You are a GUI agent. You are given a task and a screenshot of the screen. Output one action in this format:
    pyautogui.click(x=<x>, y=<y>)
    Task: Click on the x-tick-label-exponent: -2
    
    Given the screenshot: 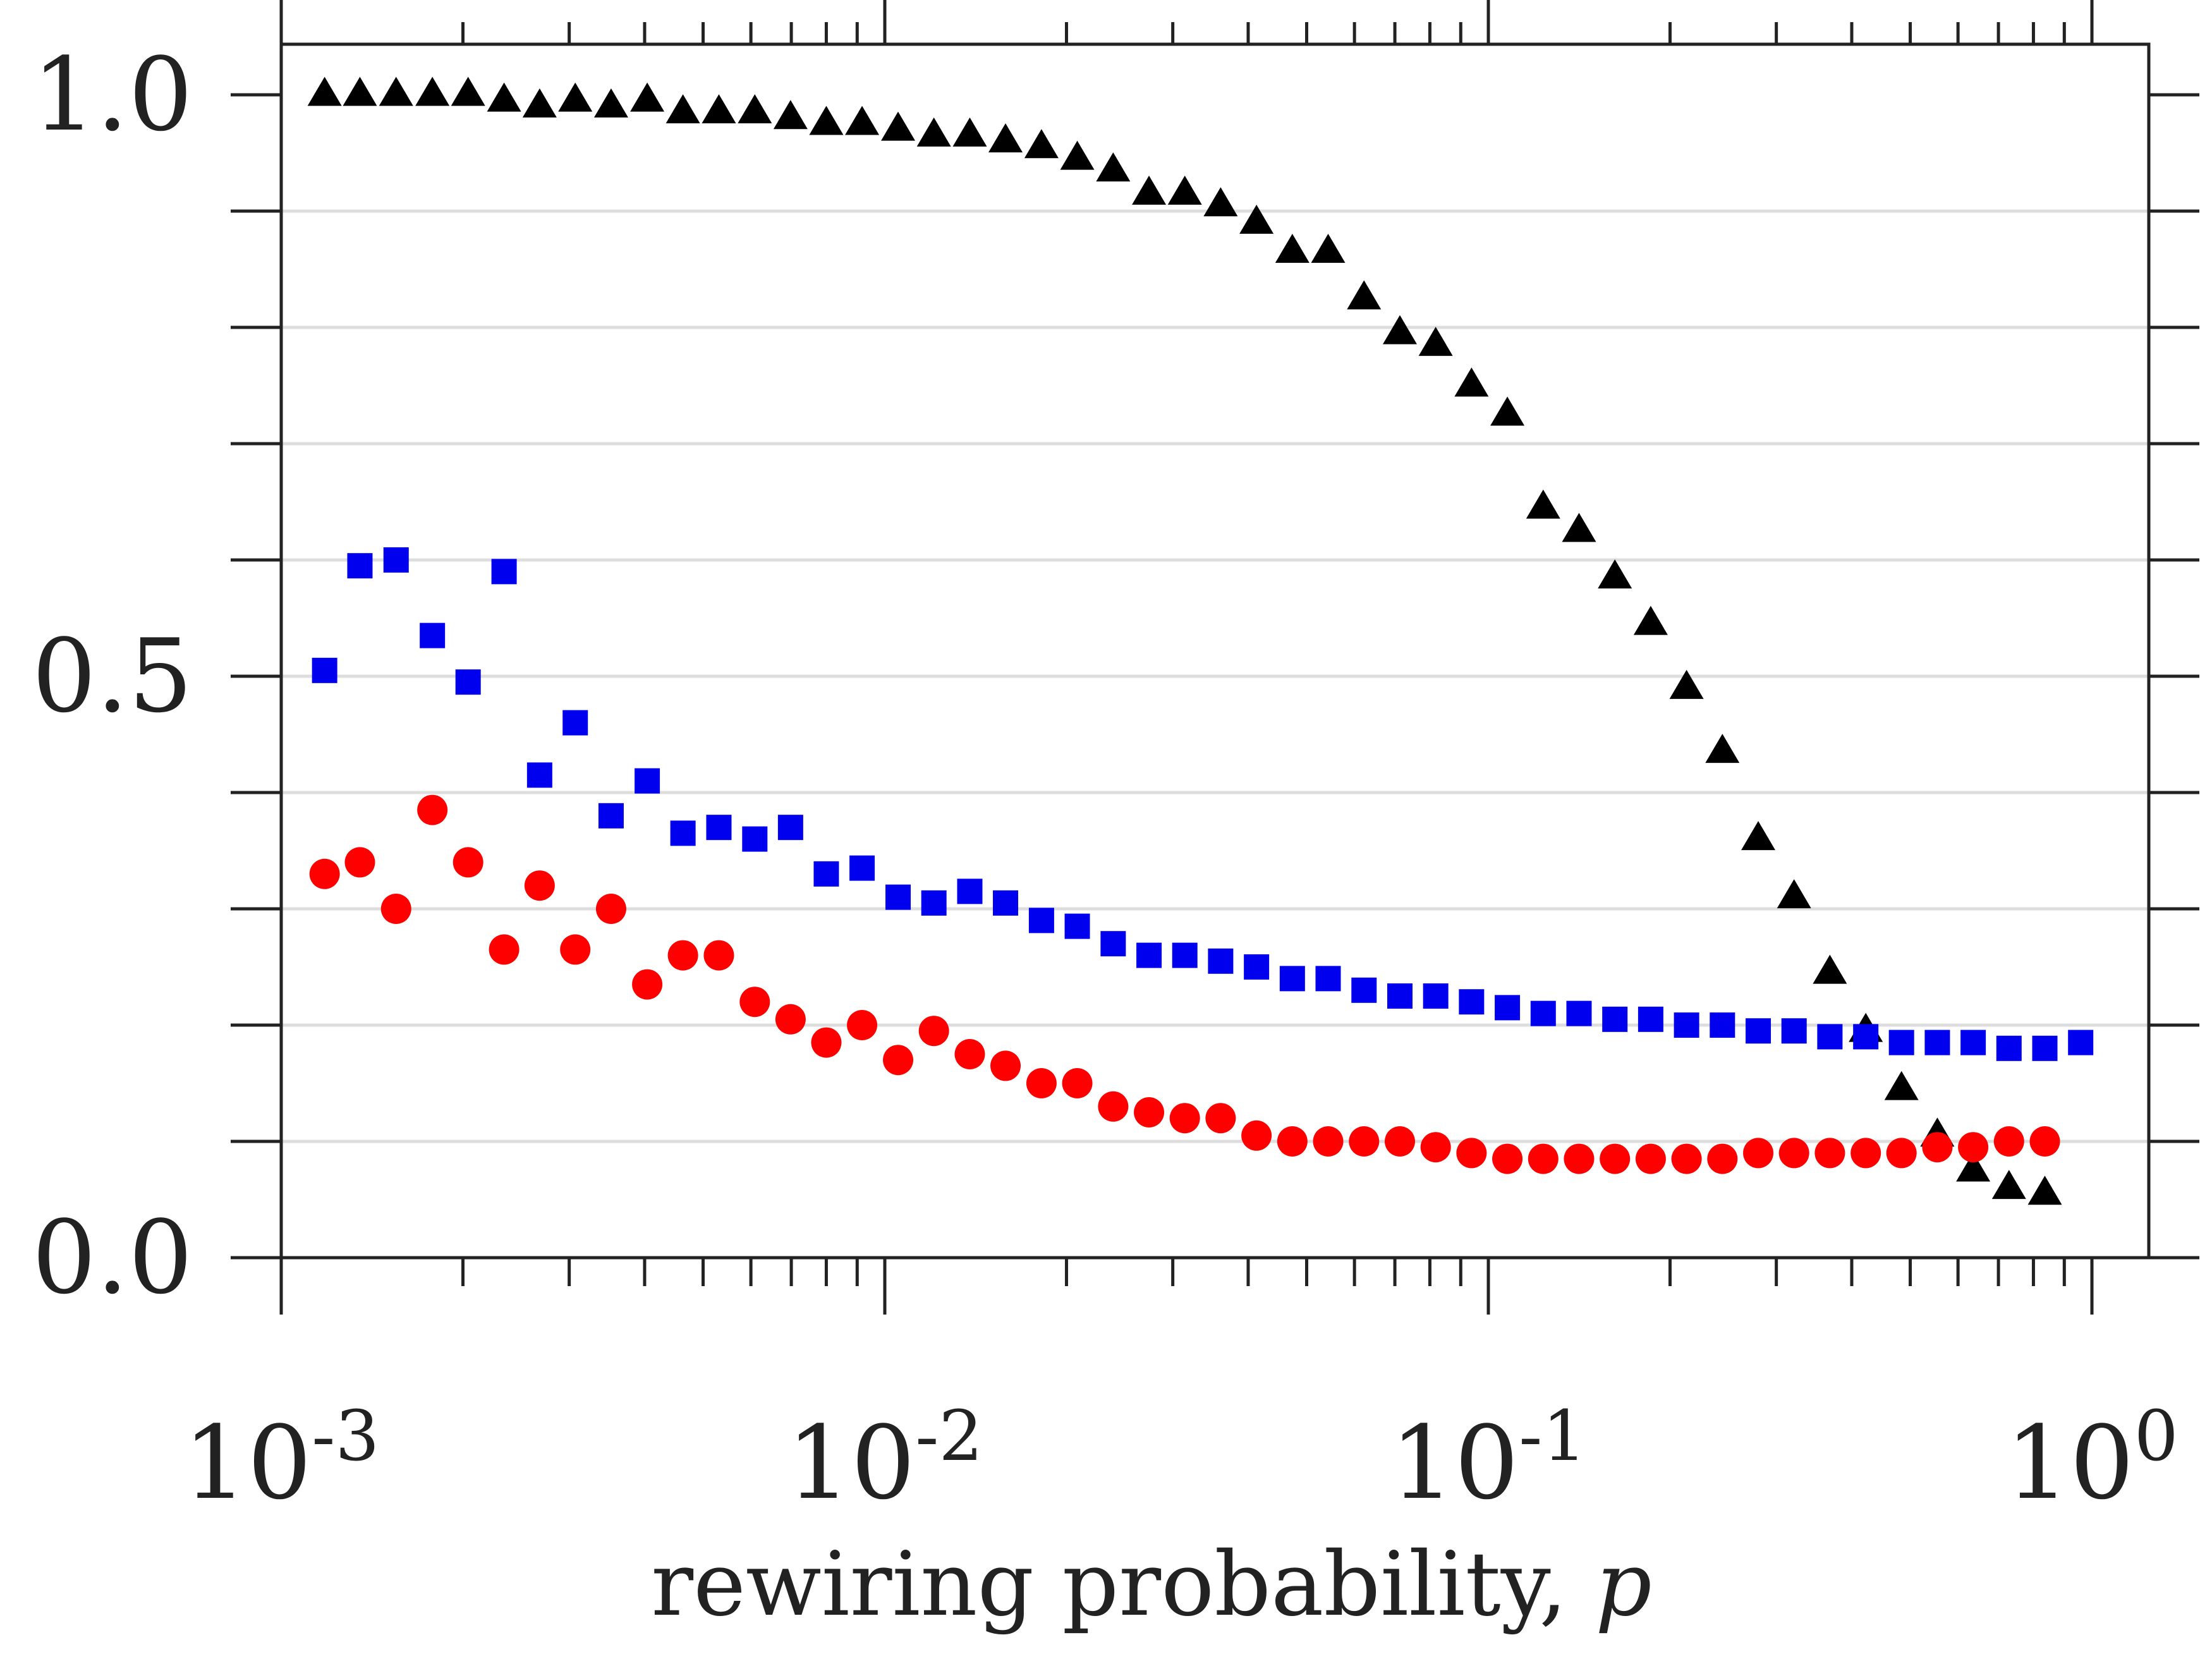 What is the action you would take?
    pyautogui.click(x=949, y=1435)
    